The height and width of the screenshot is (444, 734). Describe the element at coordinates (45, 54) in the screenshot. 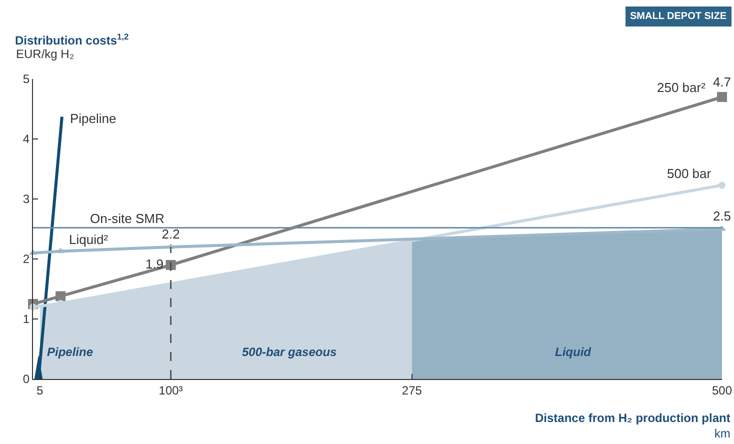

I see `y-axis-title: EUR/kg H₂` at that location.